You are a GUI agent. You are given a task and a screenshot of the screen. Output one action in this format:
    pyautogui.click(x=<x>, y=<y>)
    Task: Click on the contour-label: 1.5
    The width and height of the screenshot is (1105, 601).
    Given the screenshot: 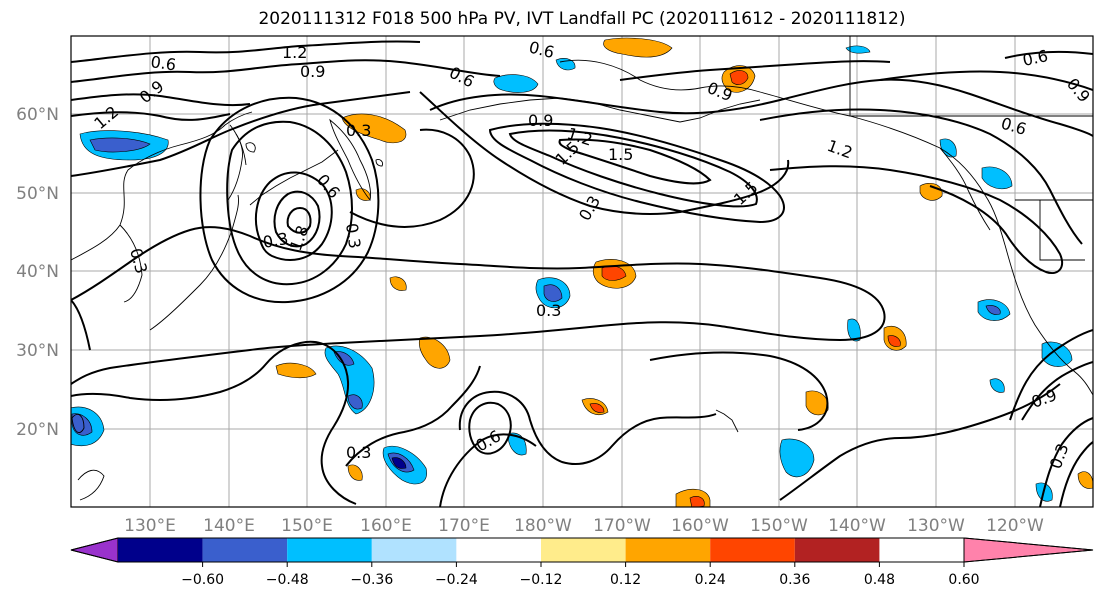 What is the action you would take?
    pyautogui.click(x=620, y=154)
    